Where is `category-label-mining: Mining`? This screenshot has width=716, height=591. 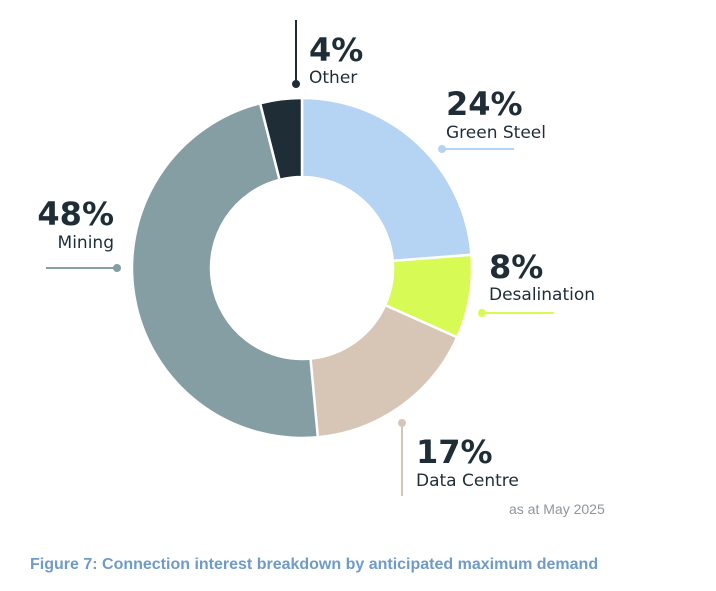 category-label-mining: Mining is located at coordinates (86, 243).